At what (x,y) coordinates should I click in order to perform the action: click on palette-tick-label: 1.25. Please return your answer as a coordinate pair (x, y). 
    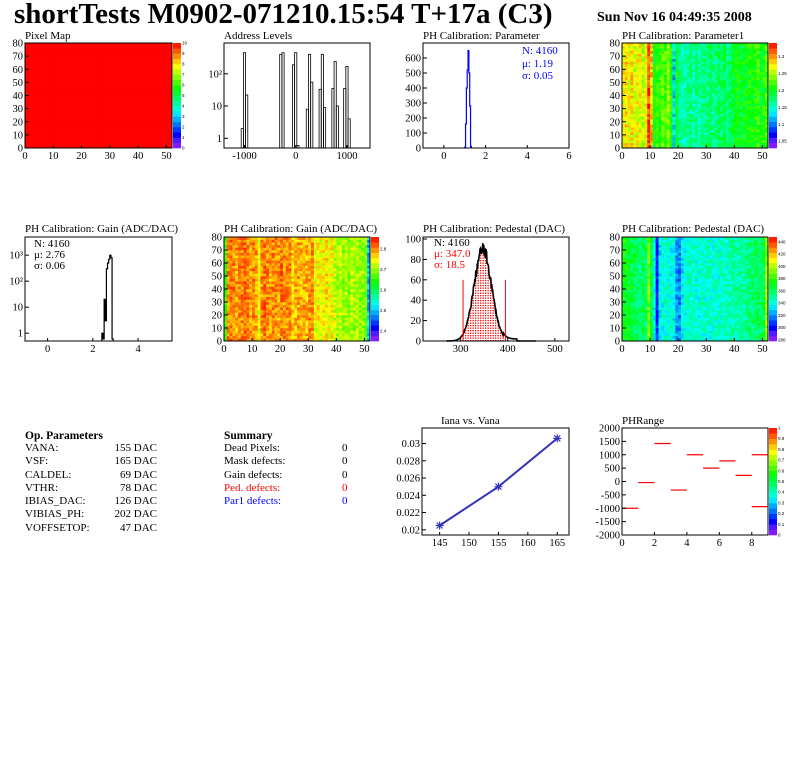
    Looking at the image, I should click on (782, 73).